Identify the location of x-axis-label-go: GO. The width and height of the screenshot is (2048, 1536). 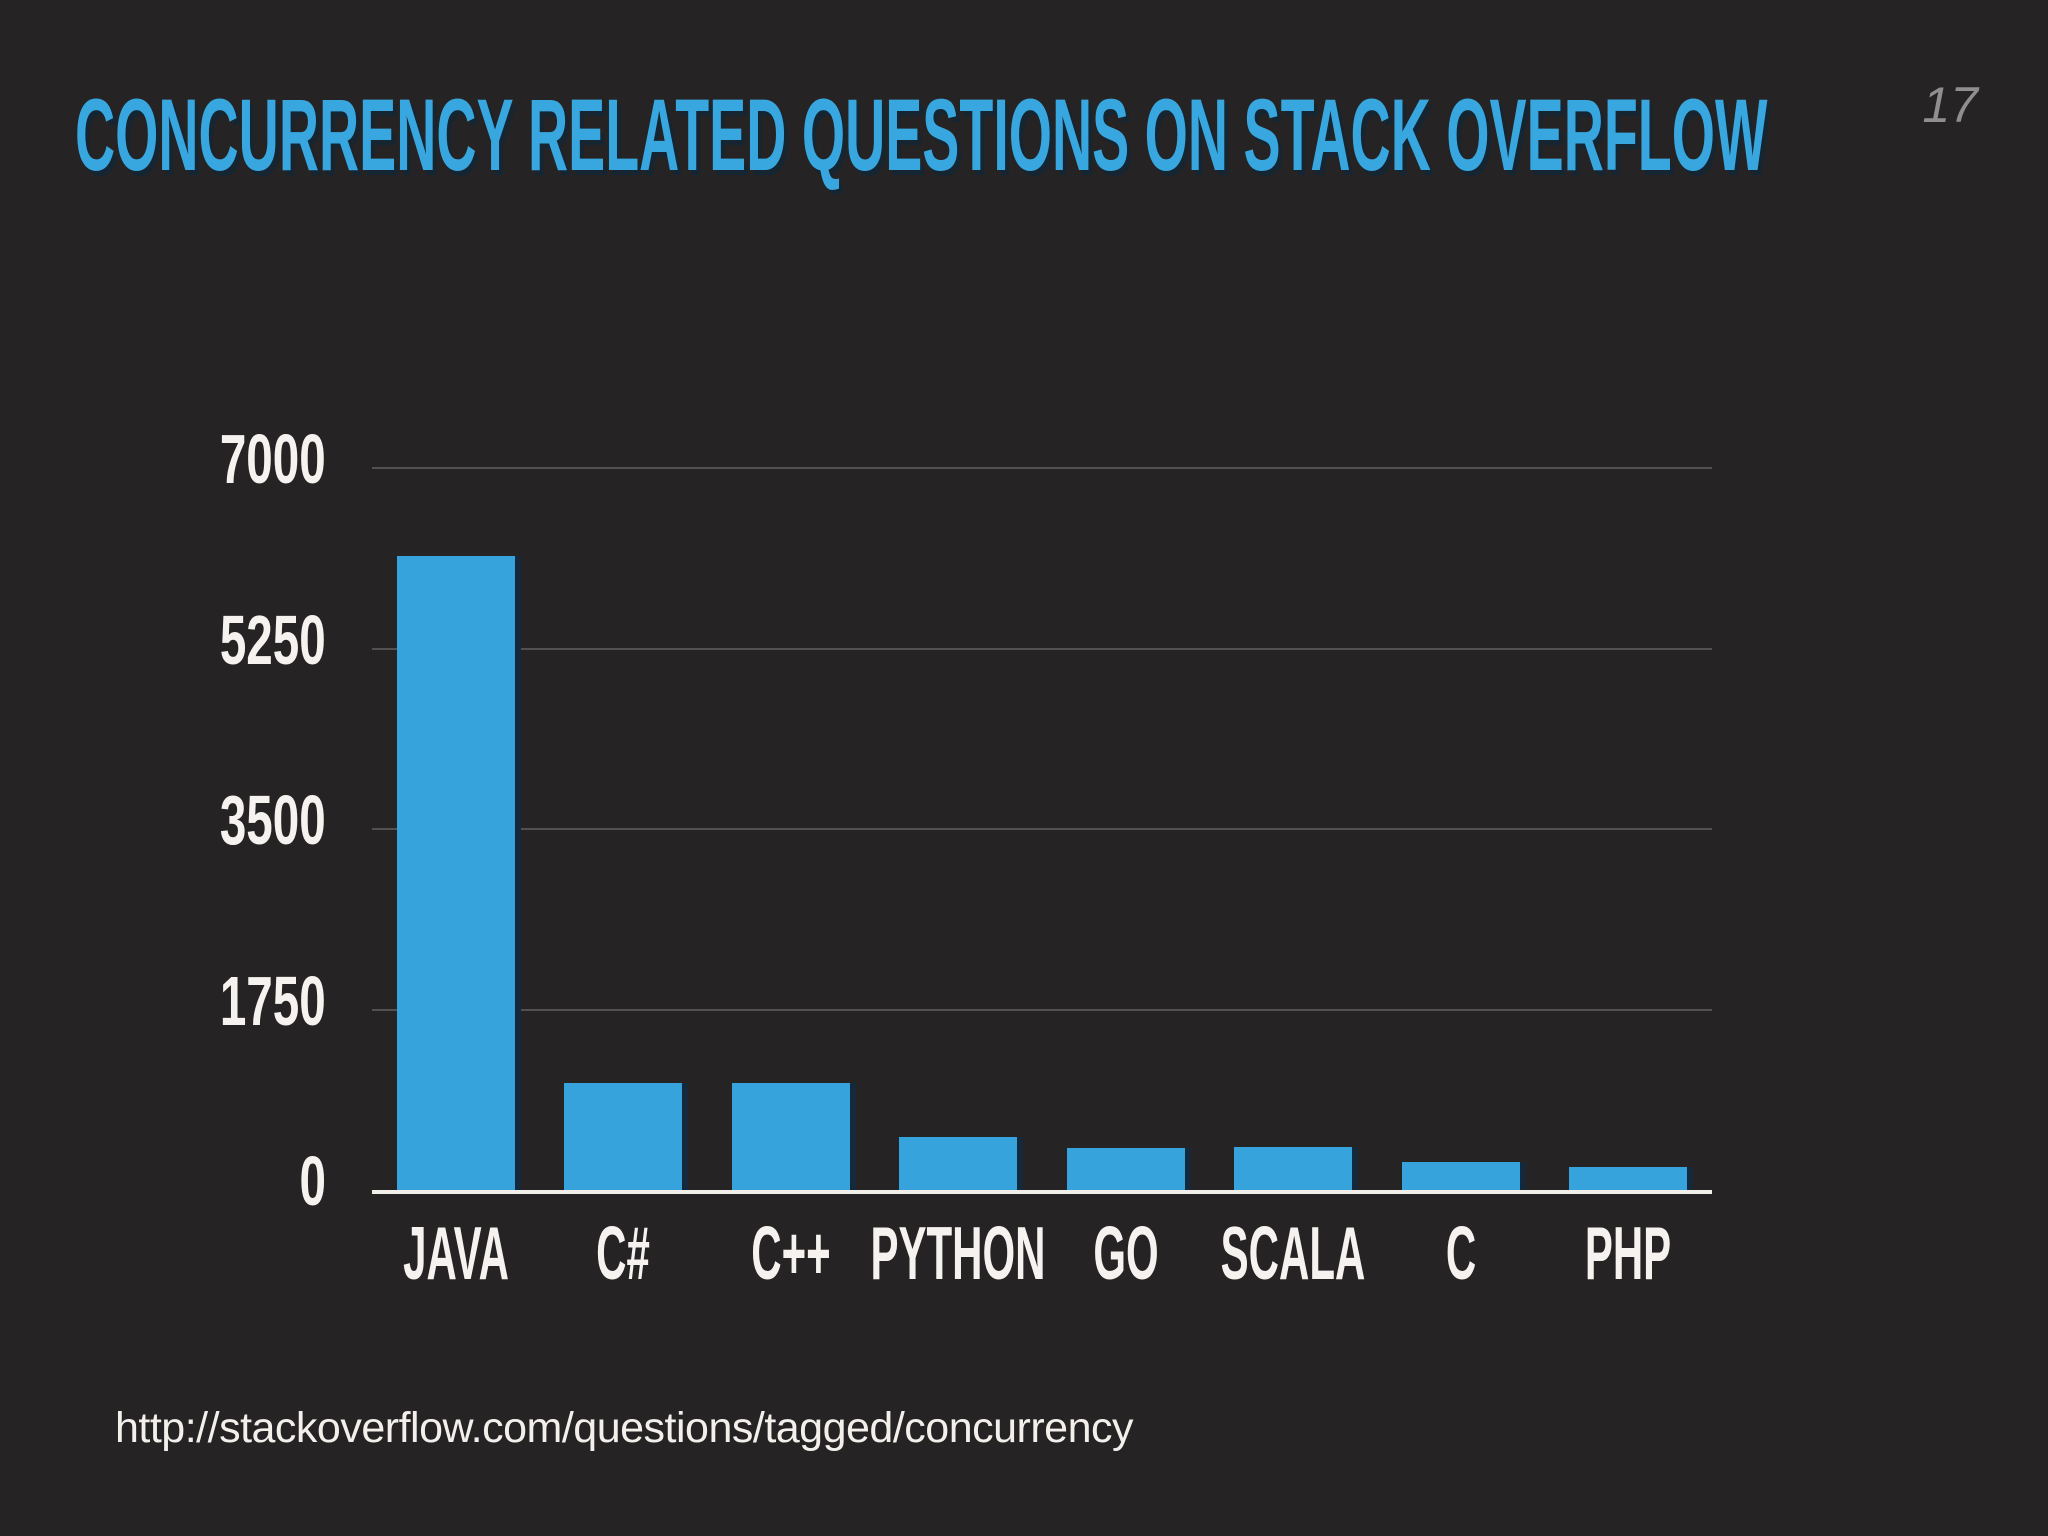
(1126, 1253).